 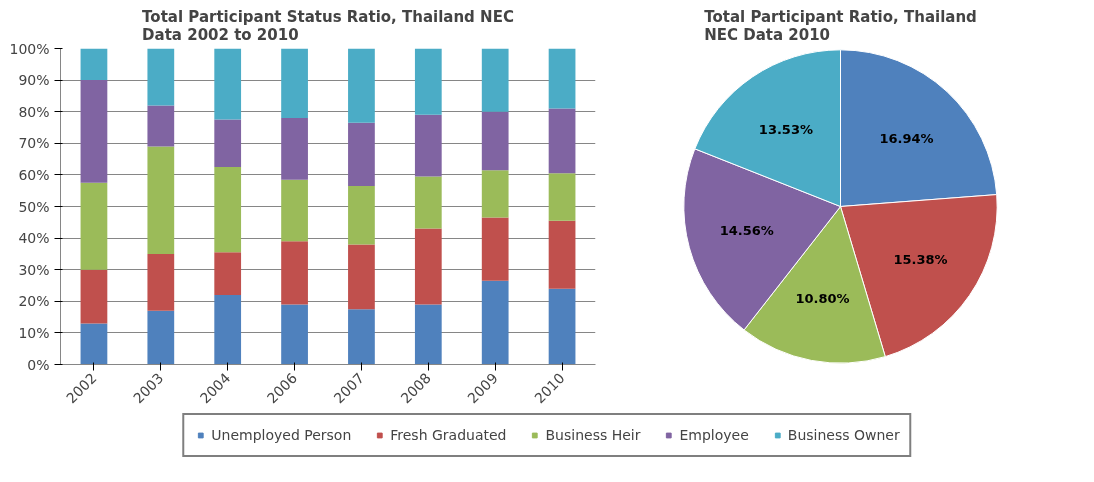 What do you see at coordinates (448, 435) in the screenshot?
I see `legend-label: Fresh Graduated` at bounding box center [448, 435].